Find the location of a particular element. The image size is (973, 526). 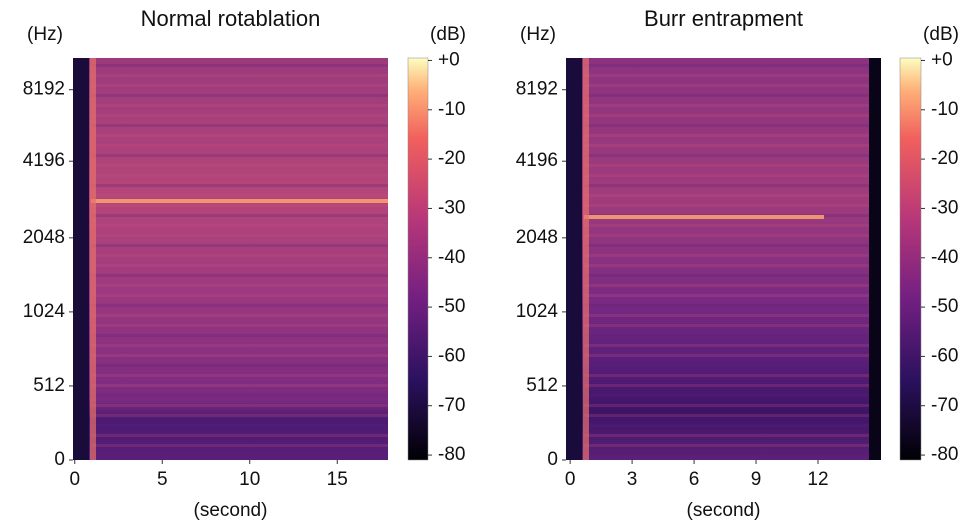

colorbar-tick-label: +0 is located at coordinates (942, 59).